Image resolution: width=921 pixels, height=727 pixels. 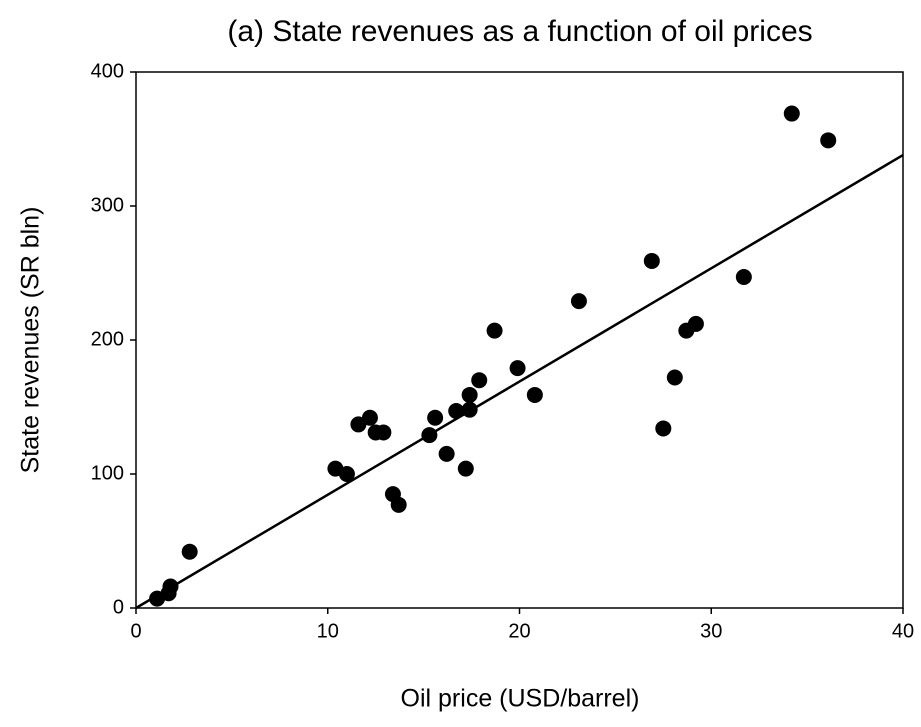 What do you see at coordinates (107, 205) in the screenshot?
I see `y-tick-label: 300` at bounding box center [107, 205].